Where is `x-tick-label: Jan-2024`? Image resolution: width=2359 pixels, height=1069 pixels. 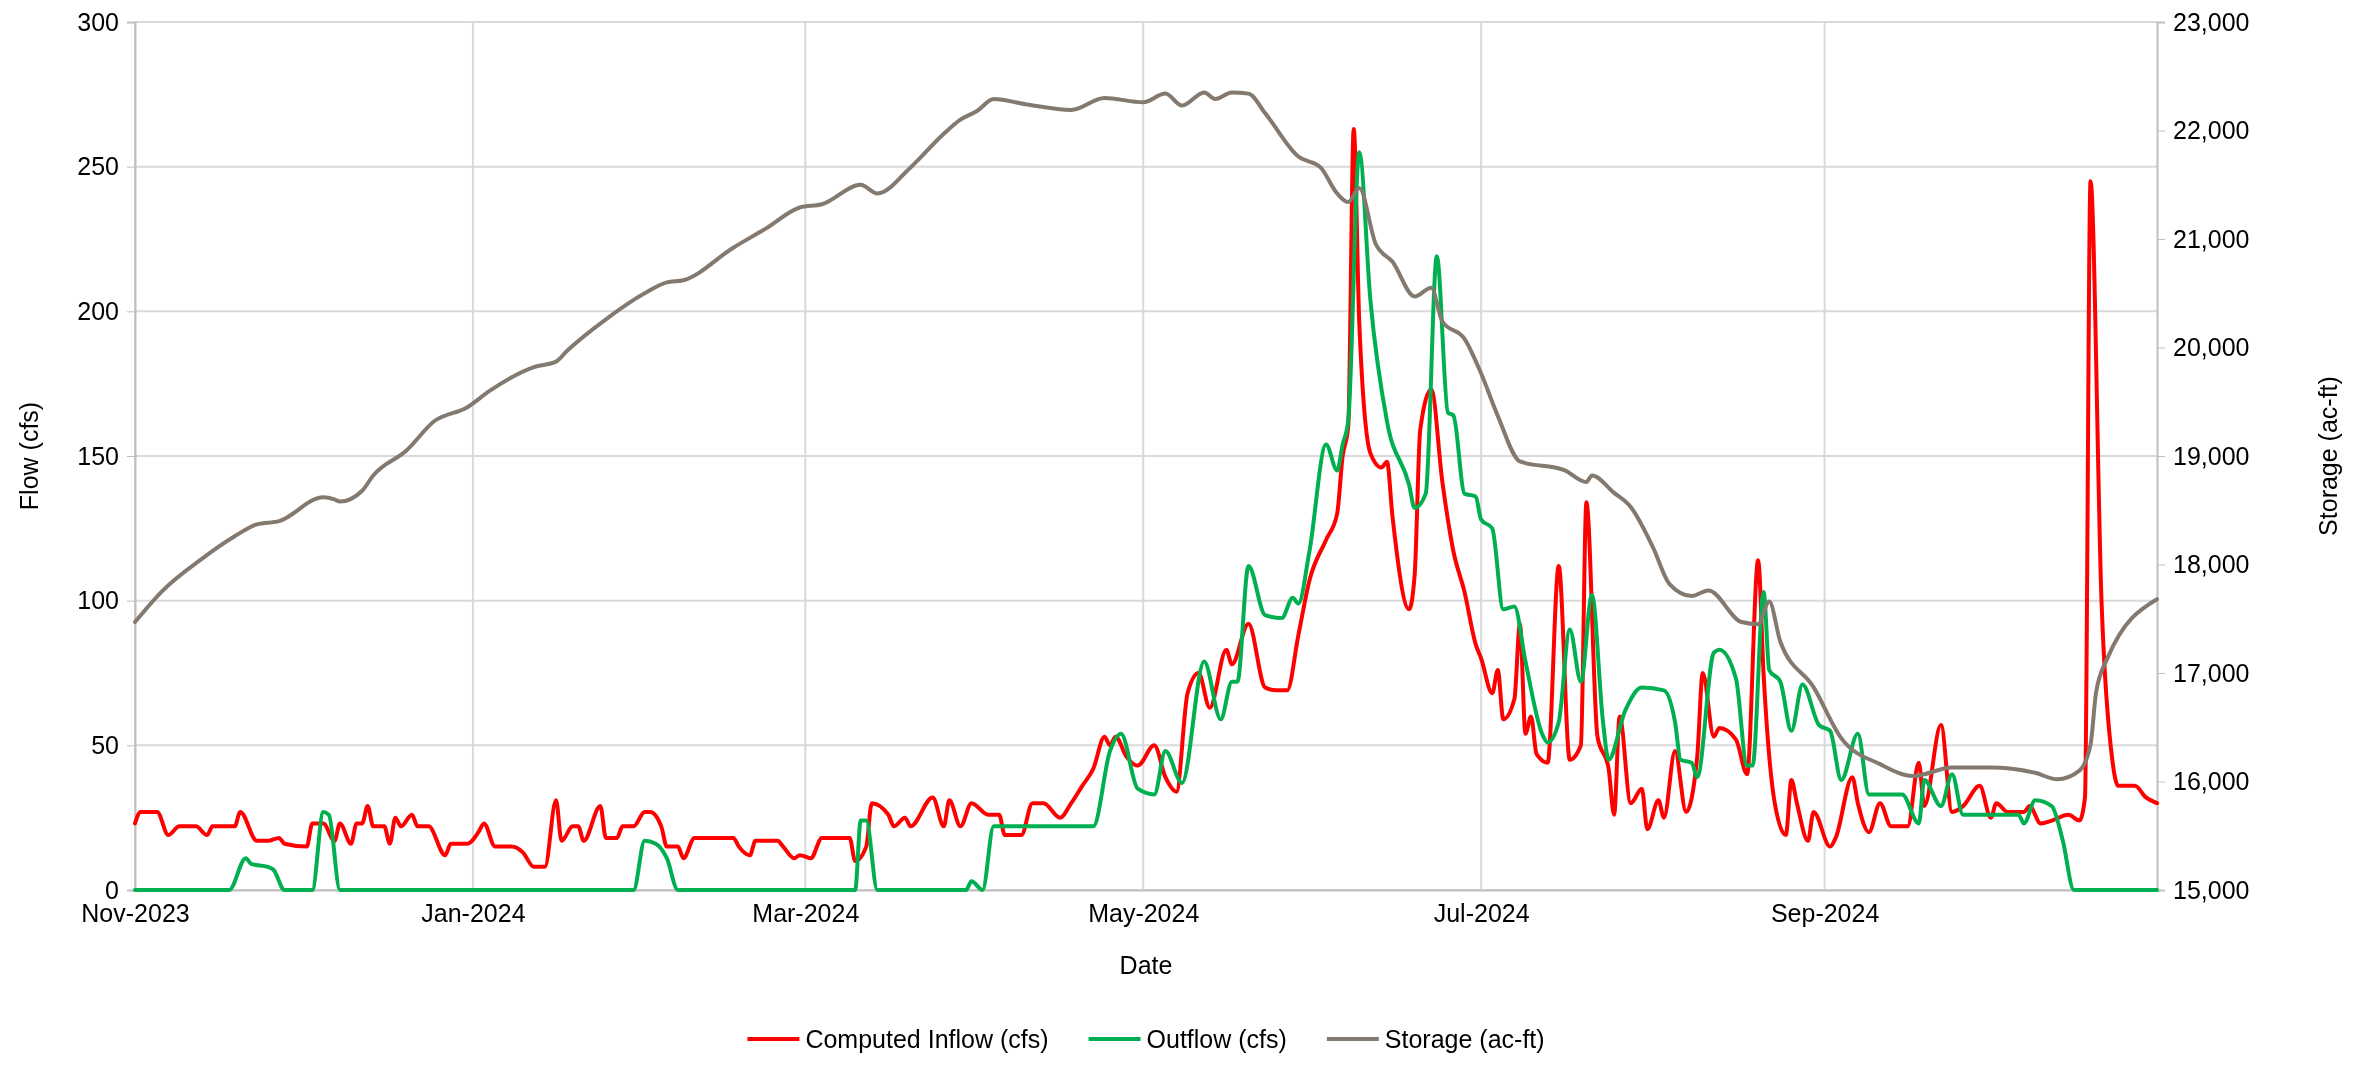
x-tick-label: Jan-2024 is located at coordinates (473, 912).